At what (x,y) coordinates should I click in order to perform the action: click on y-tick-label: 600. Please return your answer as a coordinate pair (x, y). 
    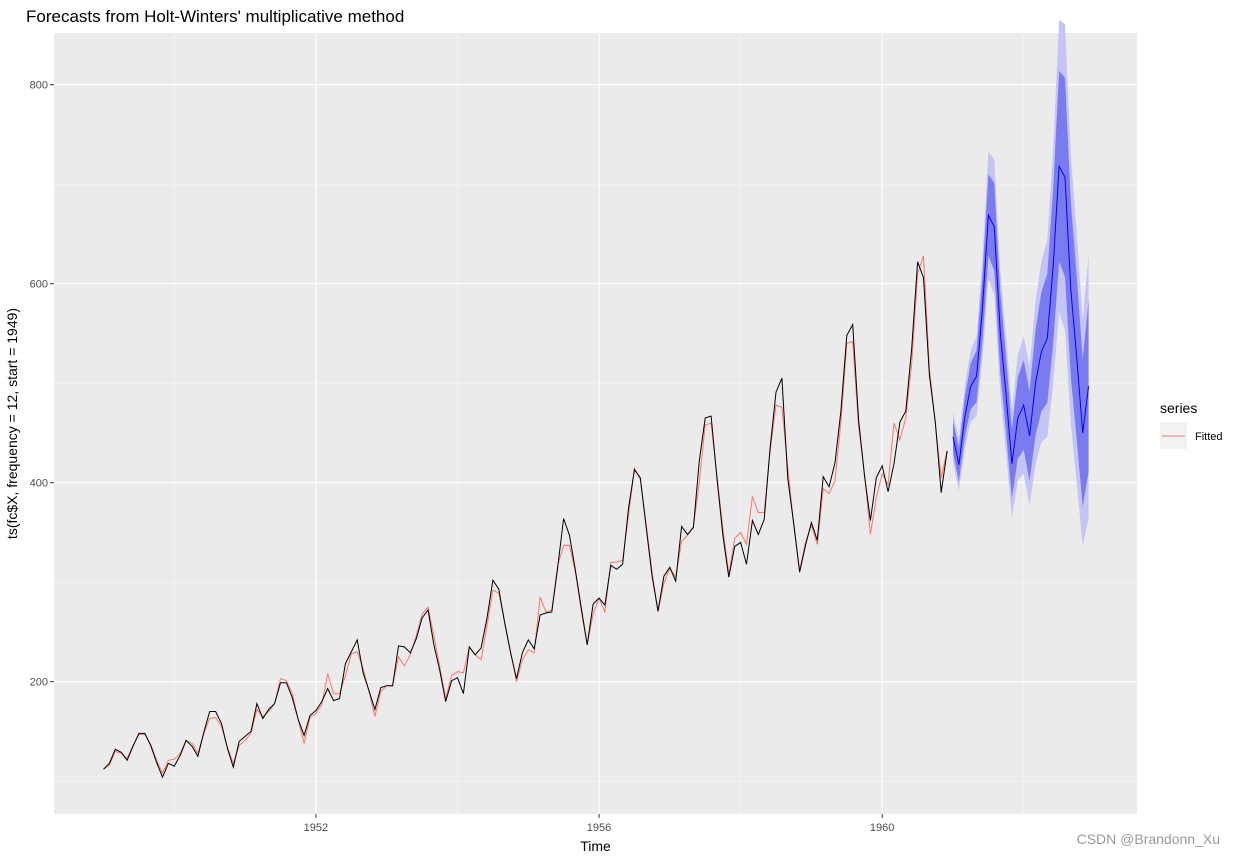
    Looking at the image, I should click on (39, 285).